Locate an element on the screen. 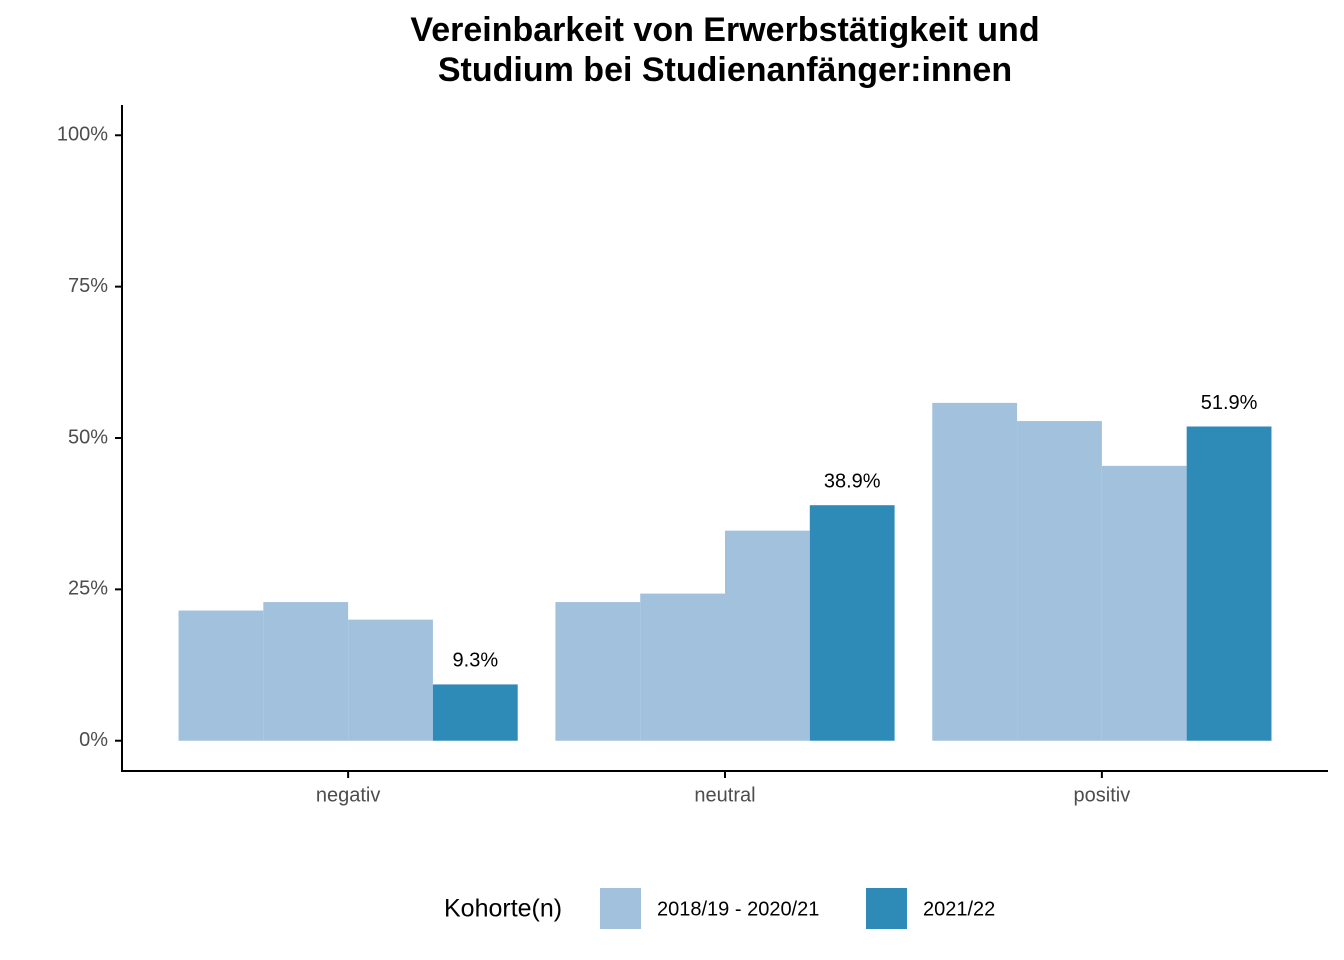 This screenshot has width=1344, height=960. y-tick-label: 75% is located at coordinates (88, 286).